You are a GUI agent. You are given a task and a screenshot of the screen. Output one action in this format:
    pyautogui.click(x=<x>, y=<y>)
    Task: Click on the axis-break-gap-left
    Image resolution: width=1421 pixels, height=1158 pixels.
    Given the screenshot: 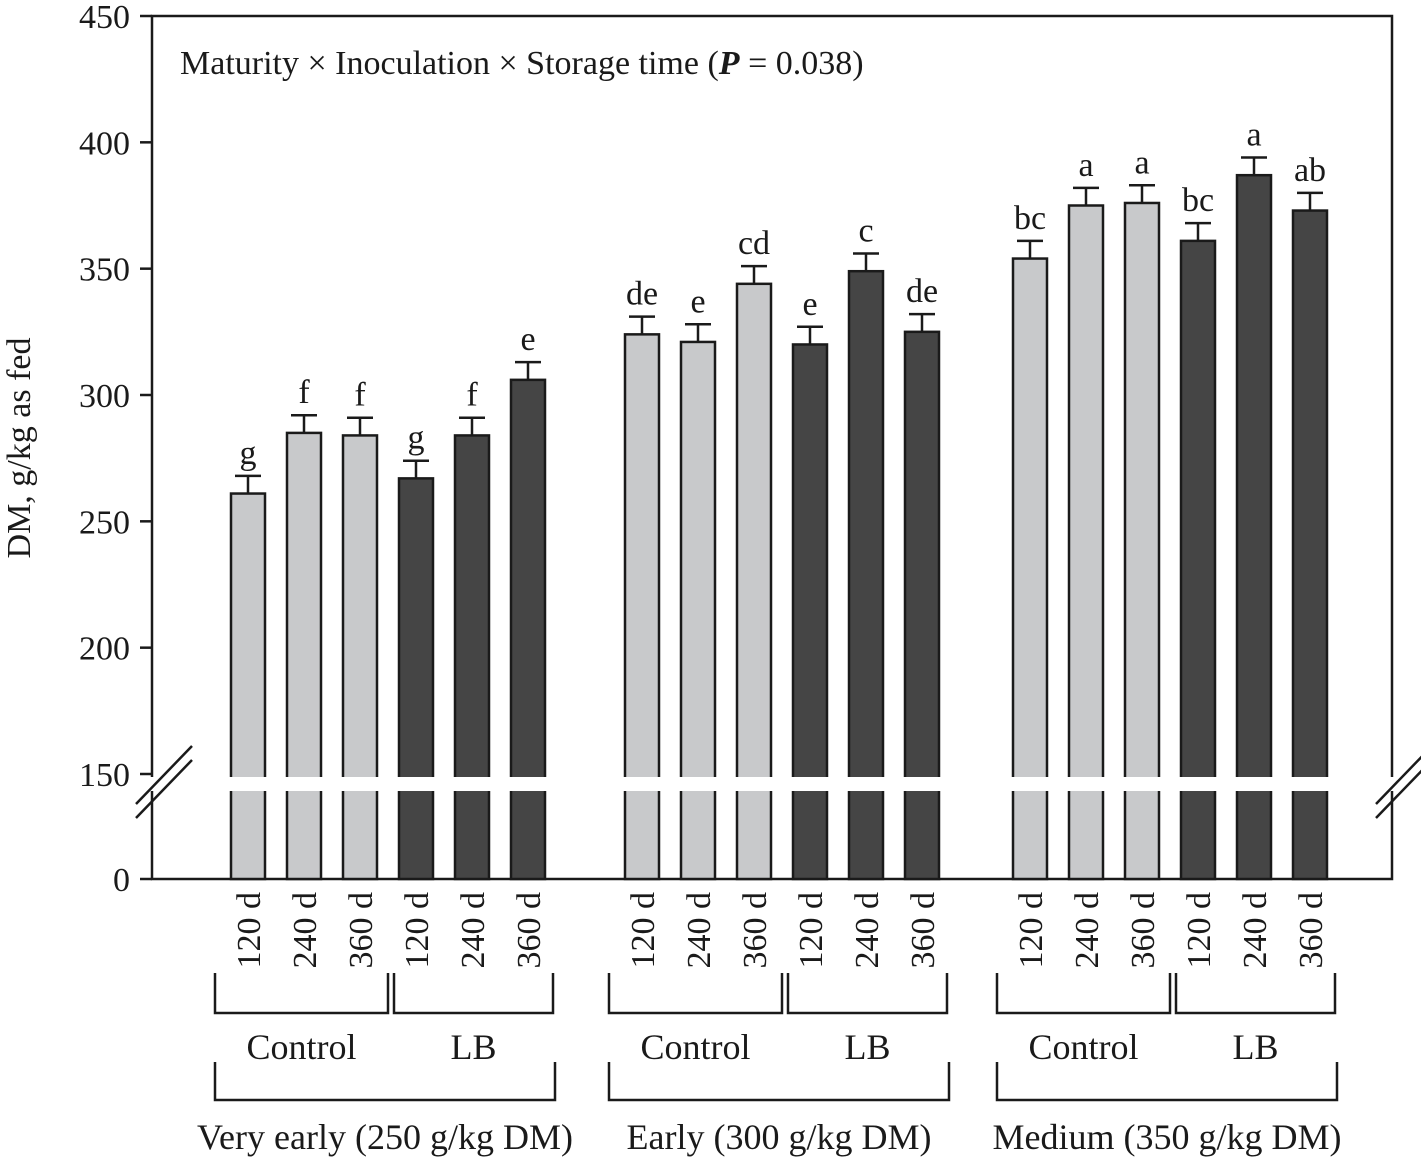 What is the action you would take?
    pyautogui.click(x=152, y=784)
    